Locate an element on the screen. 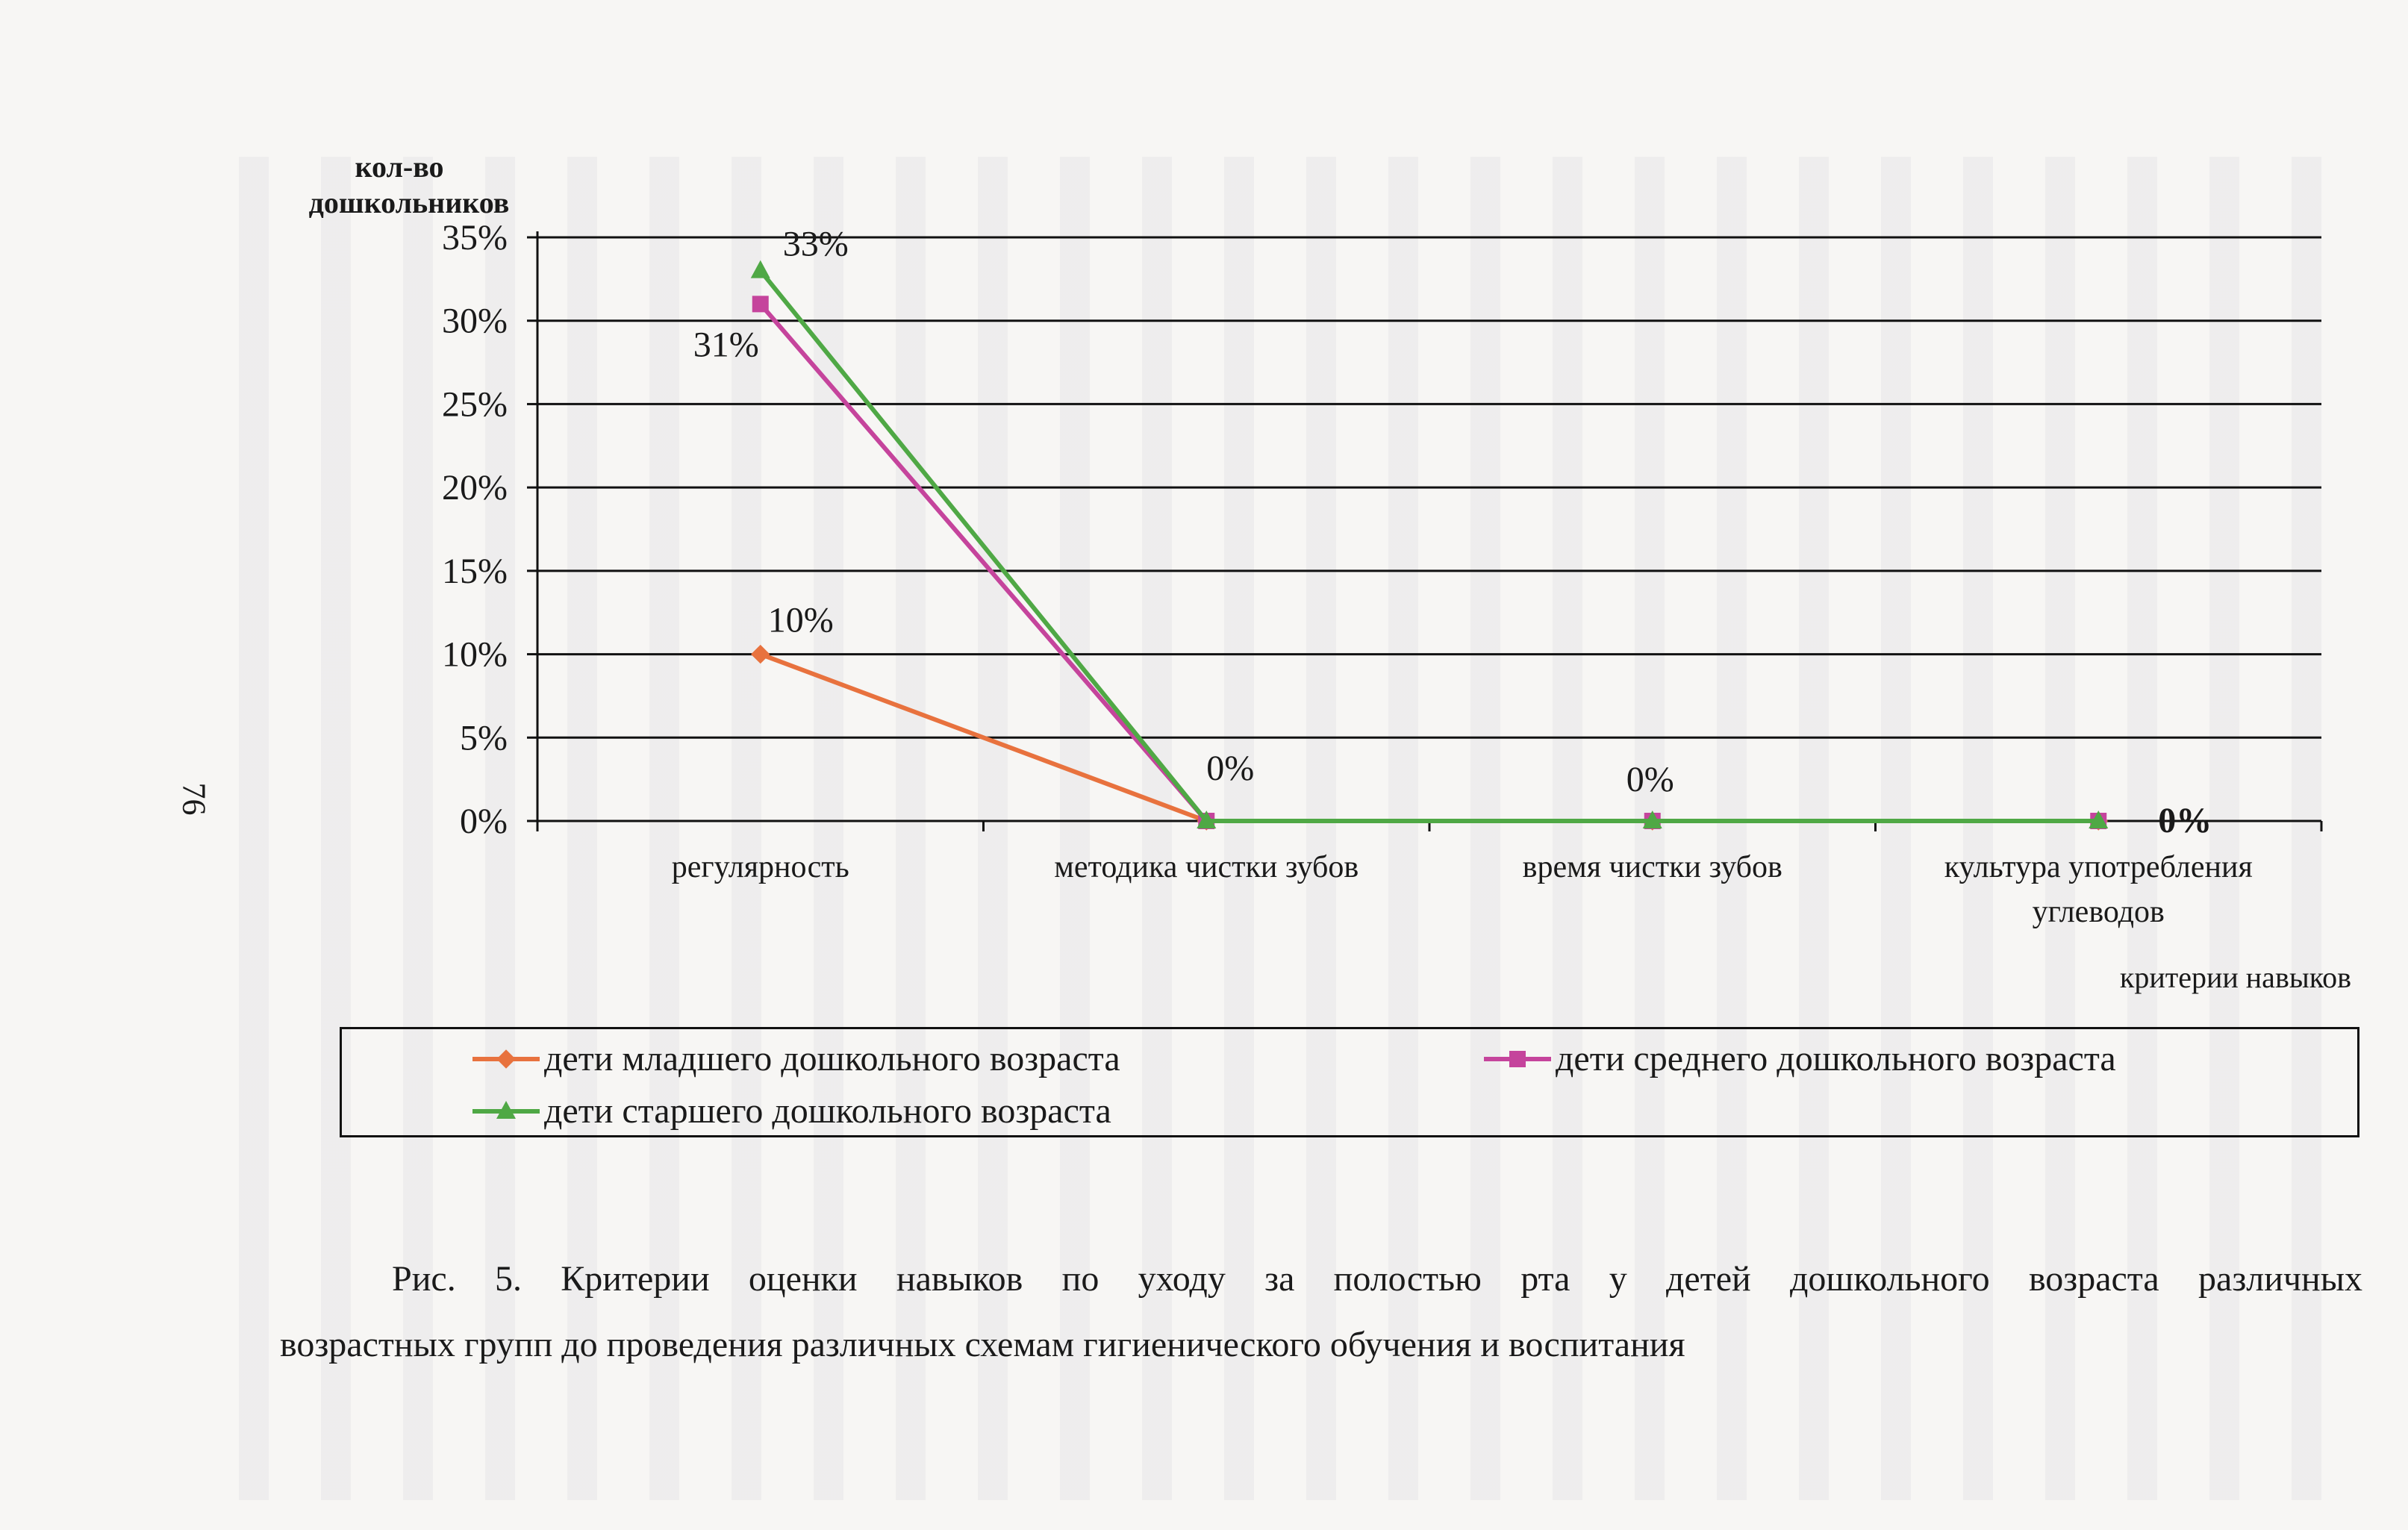 This screenshot has height=1530, width=2408. legend-label-younger: дети младшего дошкольного возраста is located at coordinates (832, 1058).